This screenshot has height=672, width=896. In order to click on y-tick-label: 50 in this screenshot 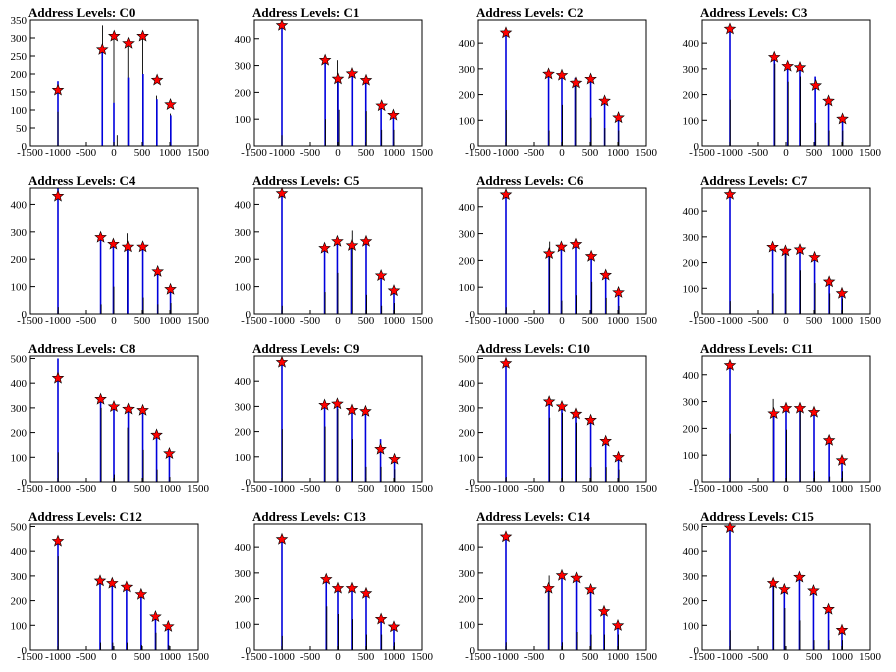, I will do `click(22, 129)`.